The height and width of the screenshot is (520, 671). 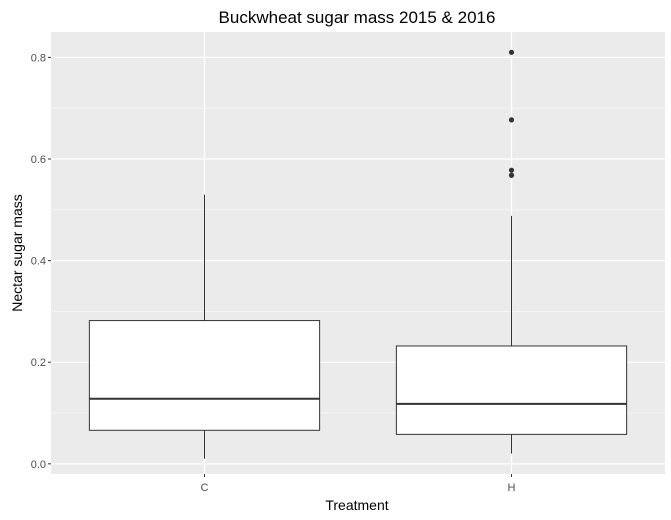 I want to click on y-tick-label: 0.6, so click(x=38, y=160).